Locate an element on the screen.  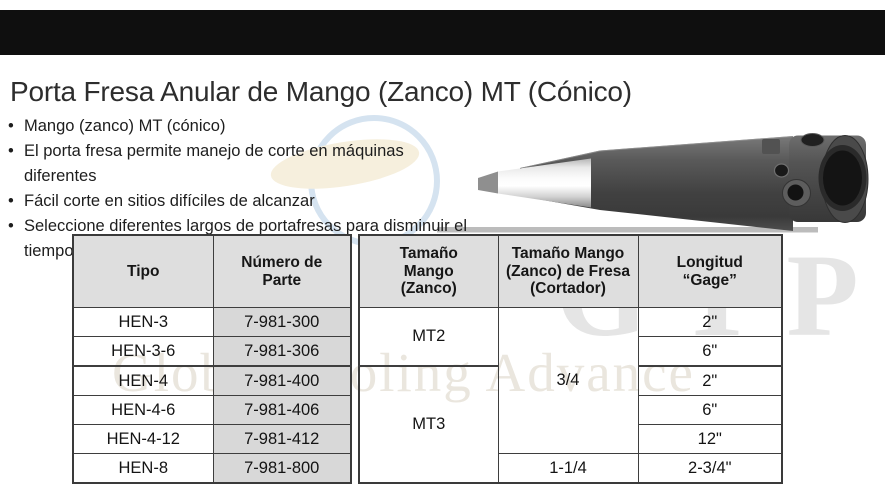
table-row: HEN-3 7-981-300 is located at coordinates (212, 322).